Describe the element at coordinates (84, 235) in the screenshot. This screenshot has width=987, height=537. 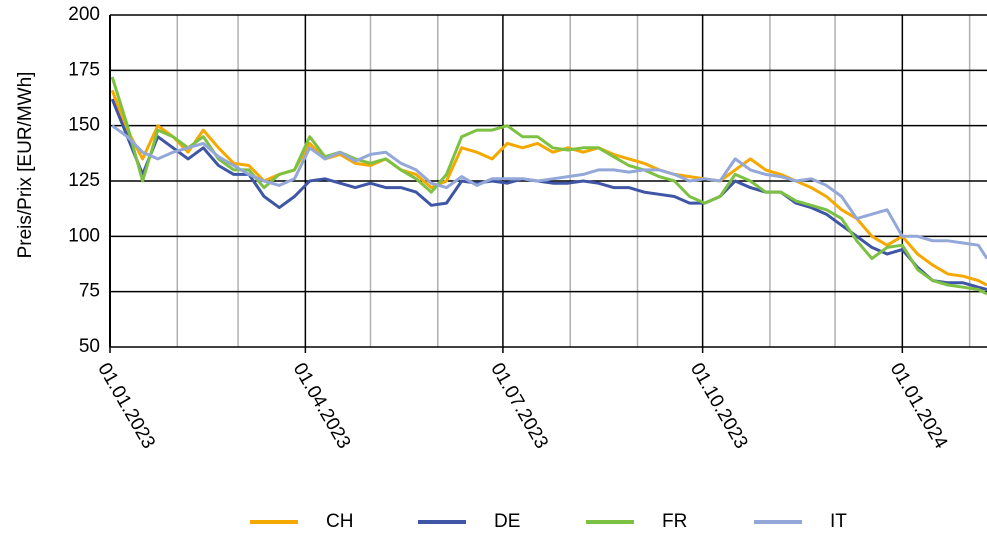
I see `y-tick-label: 100` at that location.